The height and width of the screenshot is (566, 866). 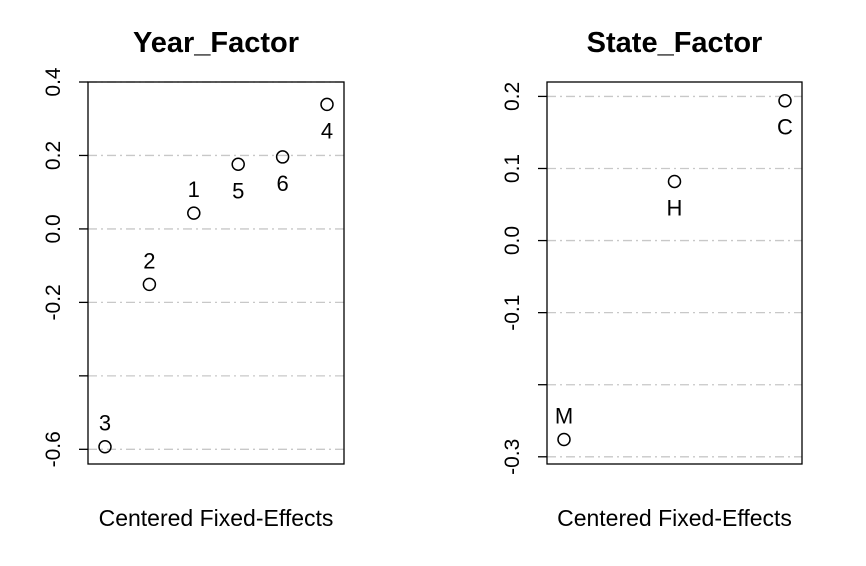 I want to click on point-label: H, so click(x=675, y=207).